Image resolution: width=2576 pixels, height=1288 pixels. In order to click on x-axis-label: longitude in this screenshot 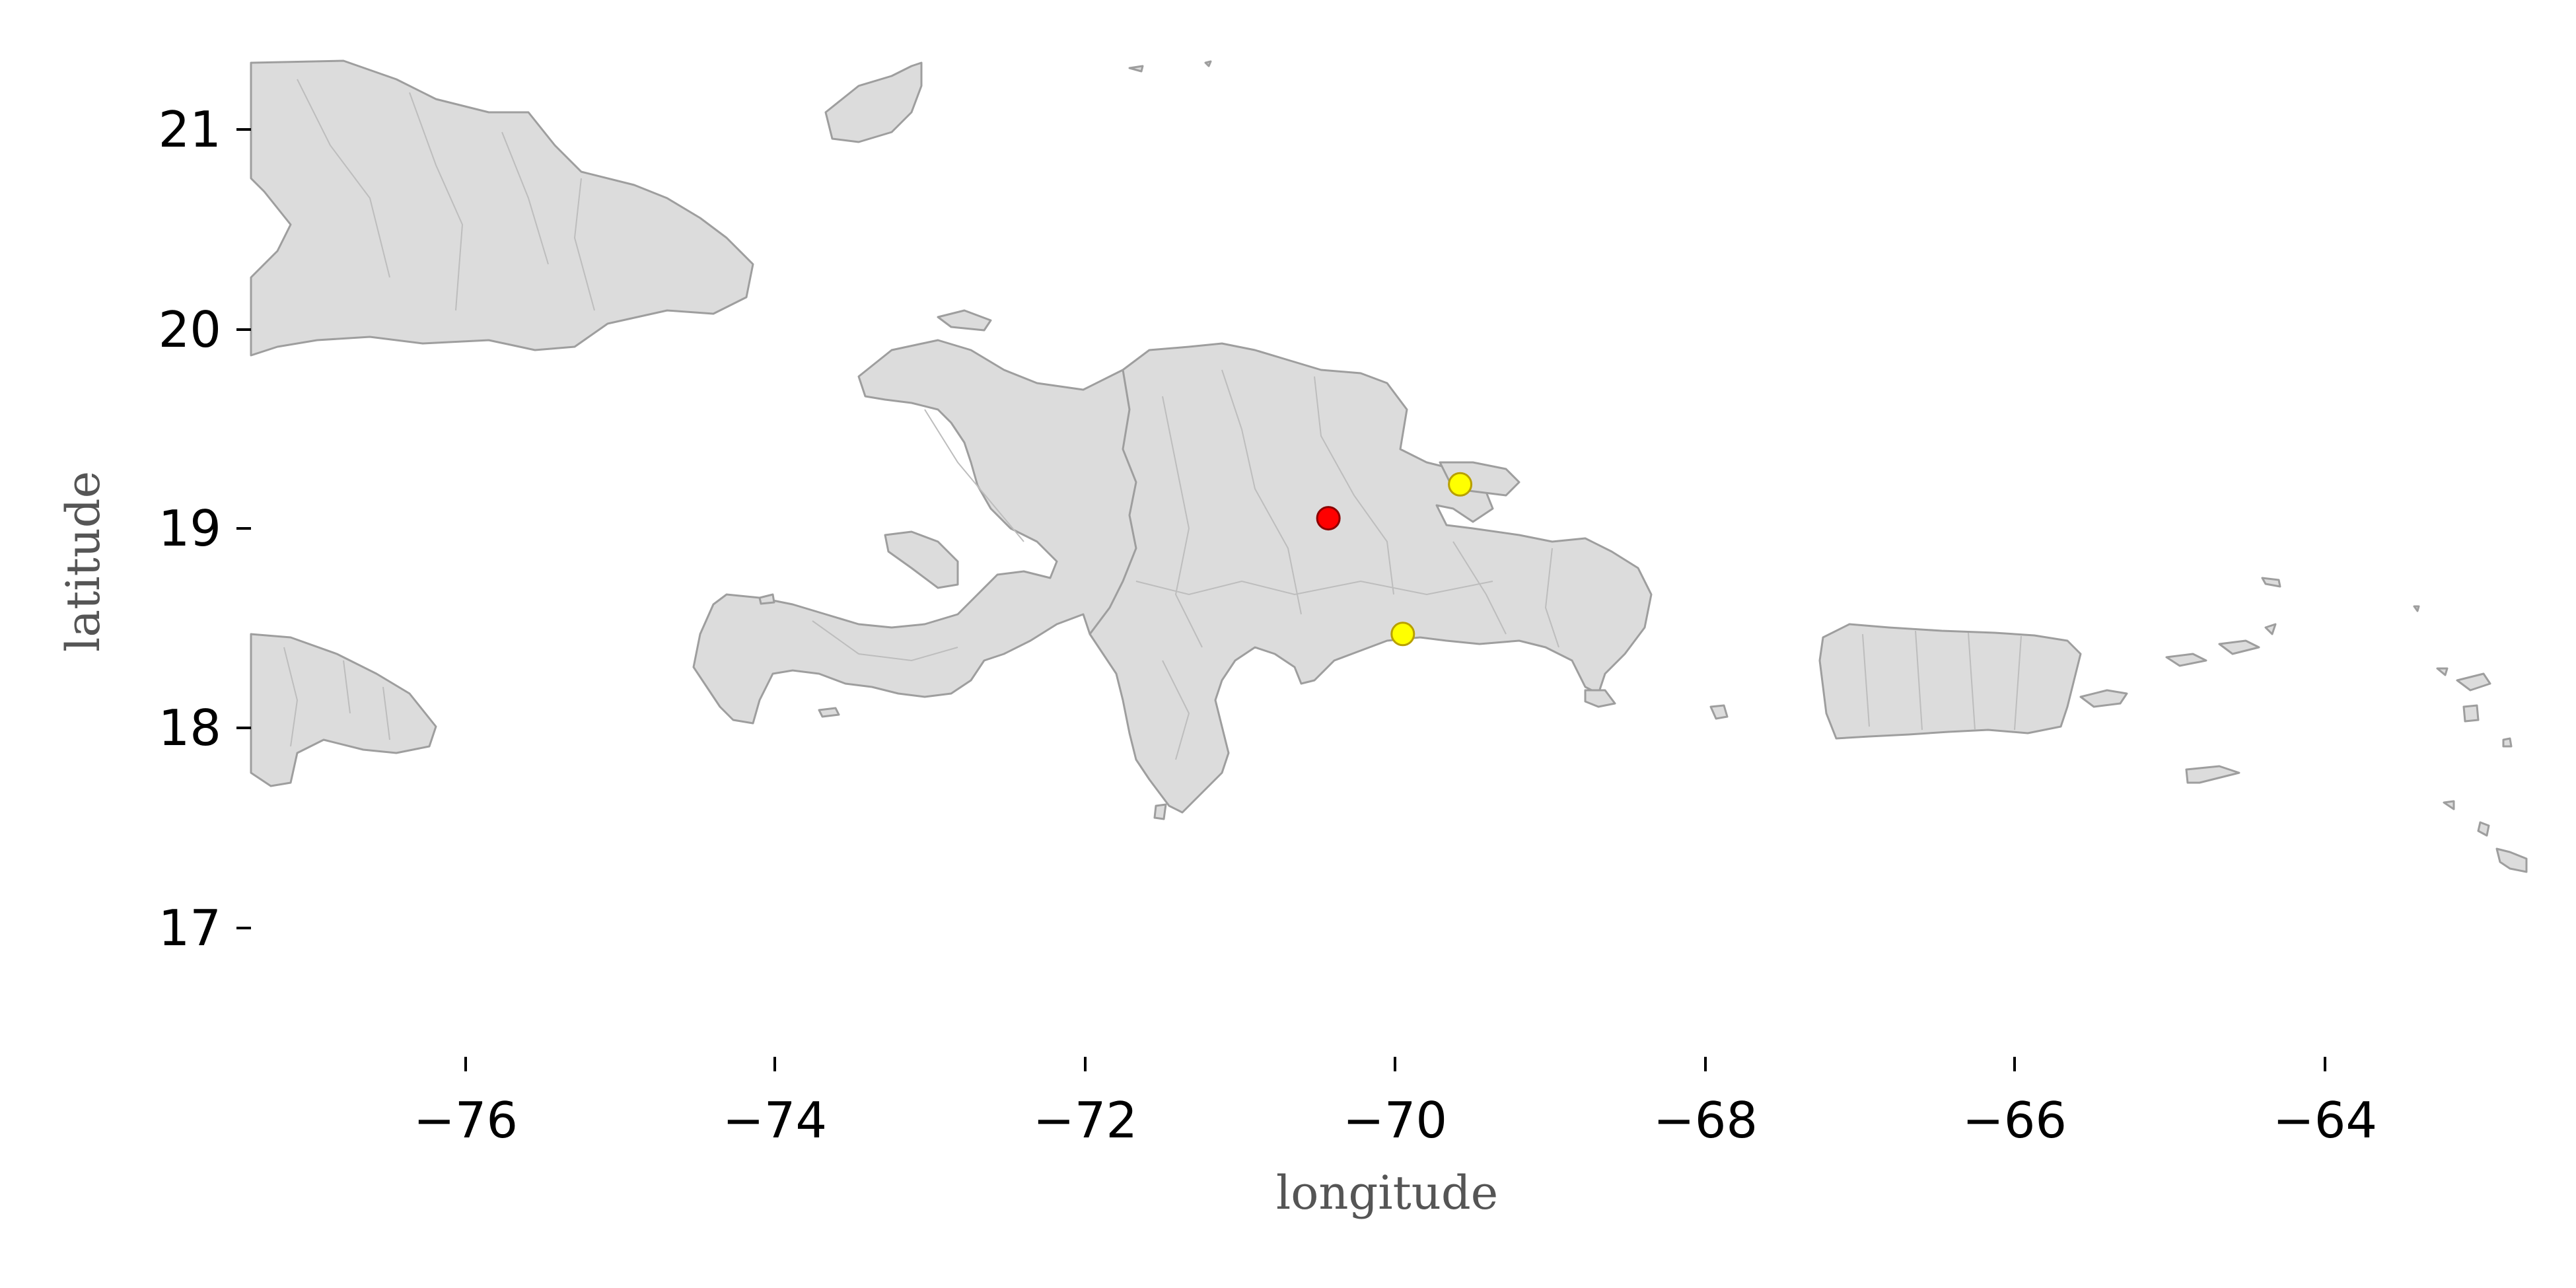, I will do `click(1387, 1193)`.